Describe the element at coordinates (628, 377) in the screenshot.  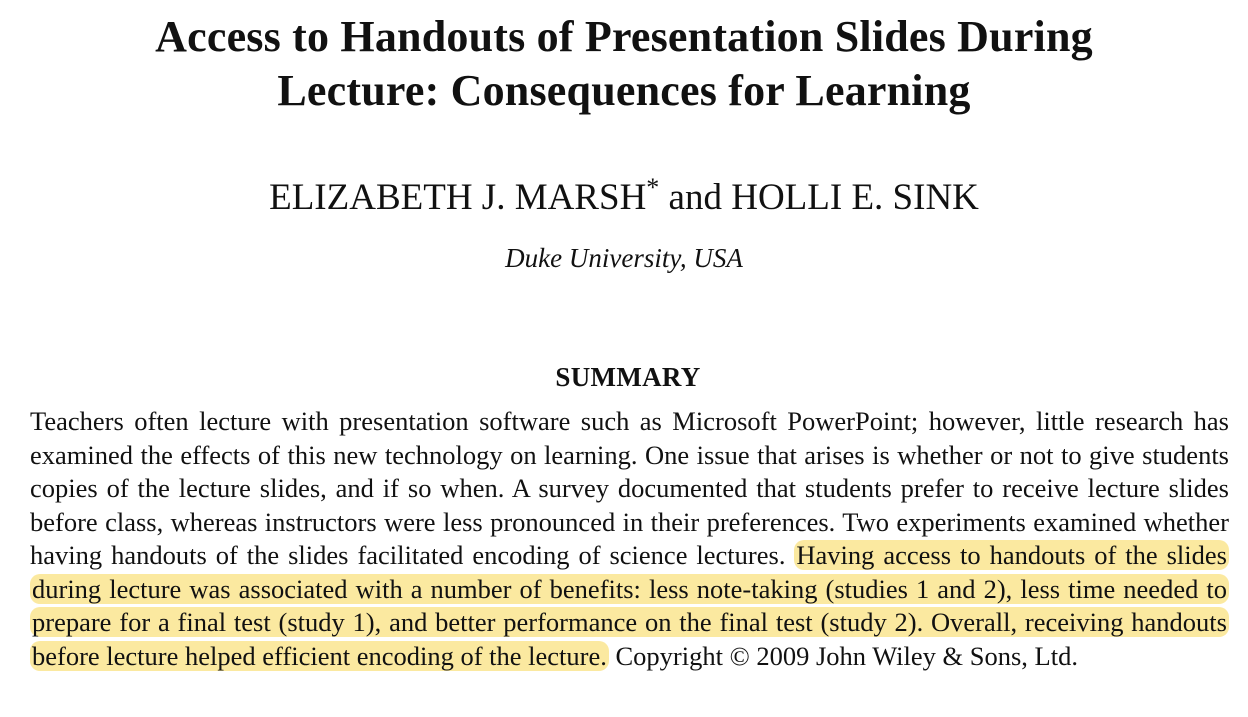
I see `summary-heading: SUMMARY` at that location.